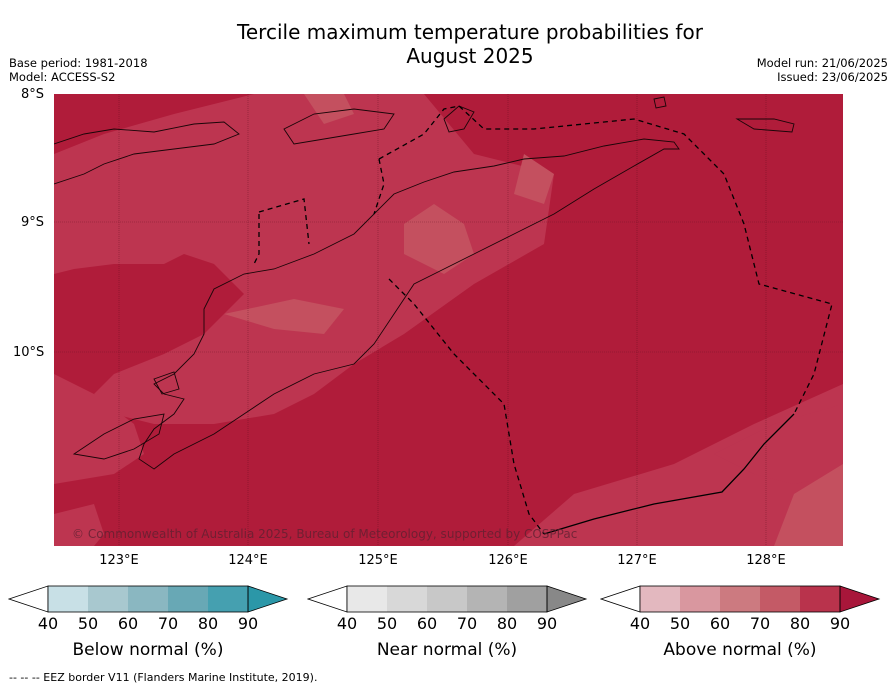 This screenshot has height=690, width=896. Describe the element at coordinates (128, 623) in the screenshot. I see `cb-below-tick-60: 60` at that location.